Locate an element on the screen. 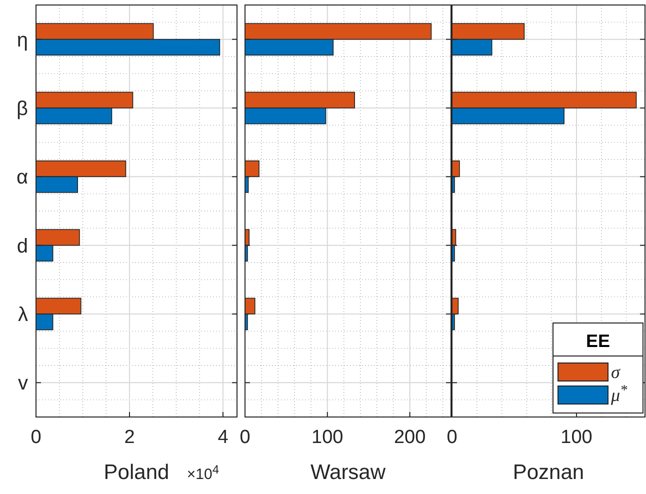 Image resolution: width=646 pixels, height=494 pixels. x-axis-title: Poznan is located at coordinates (548, 472).